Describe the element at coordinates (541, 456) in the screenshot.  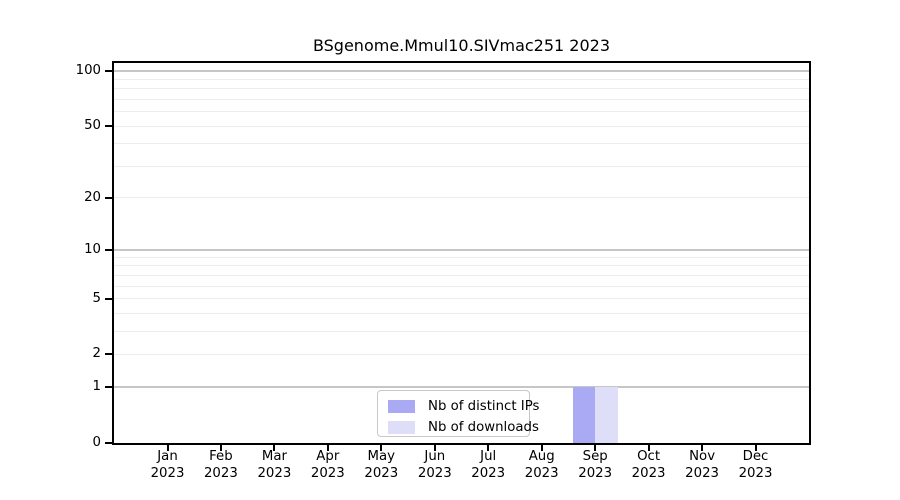
I see `x-tick-month: Aug` at that location.